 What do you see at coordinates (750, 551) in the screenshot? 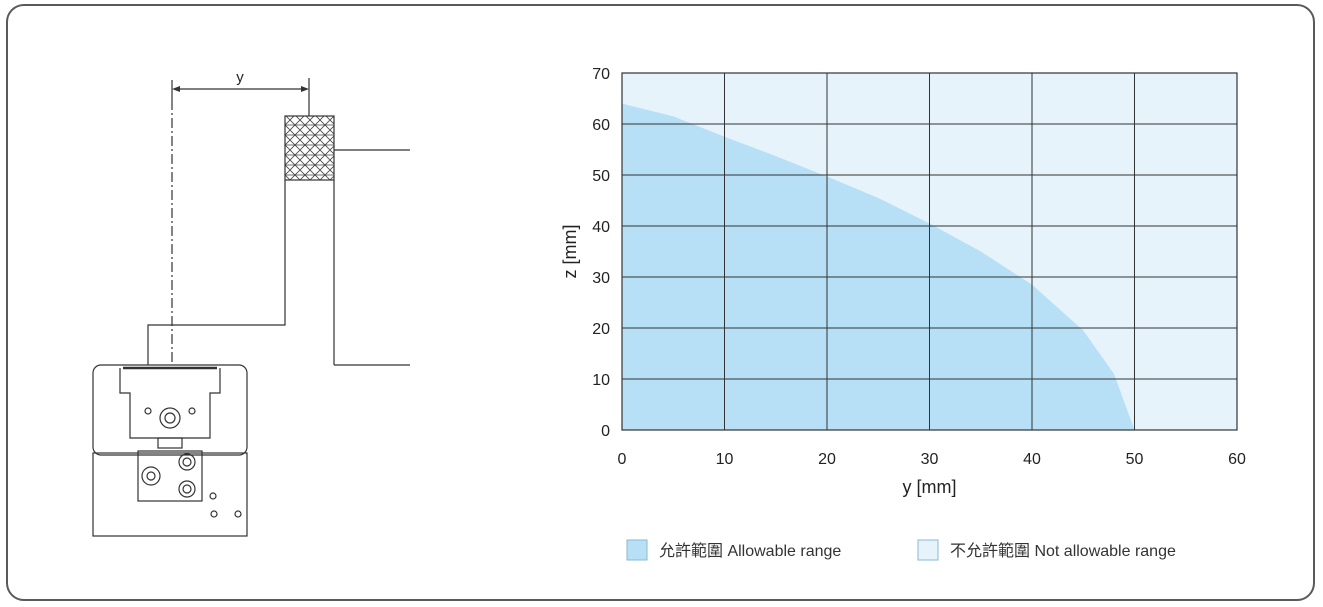
I see `legend-label-allowable: 允許範圍 Allowable range` at bounding box center [750, 551].